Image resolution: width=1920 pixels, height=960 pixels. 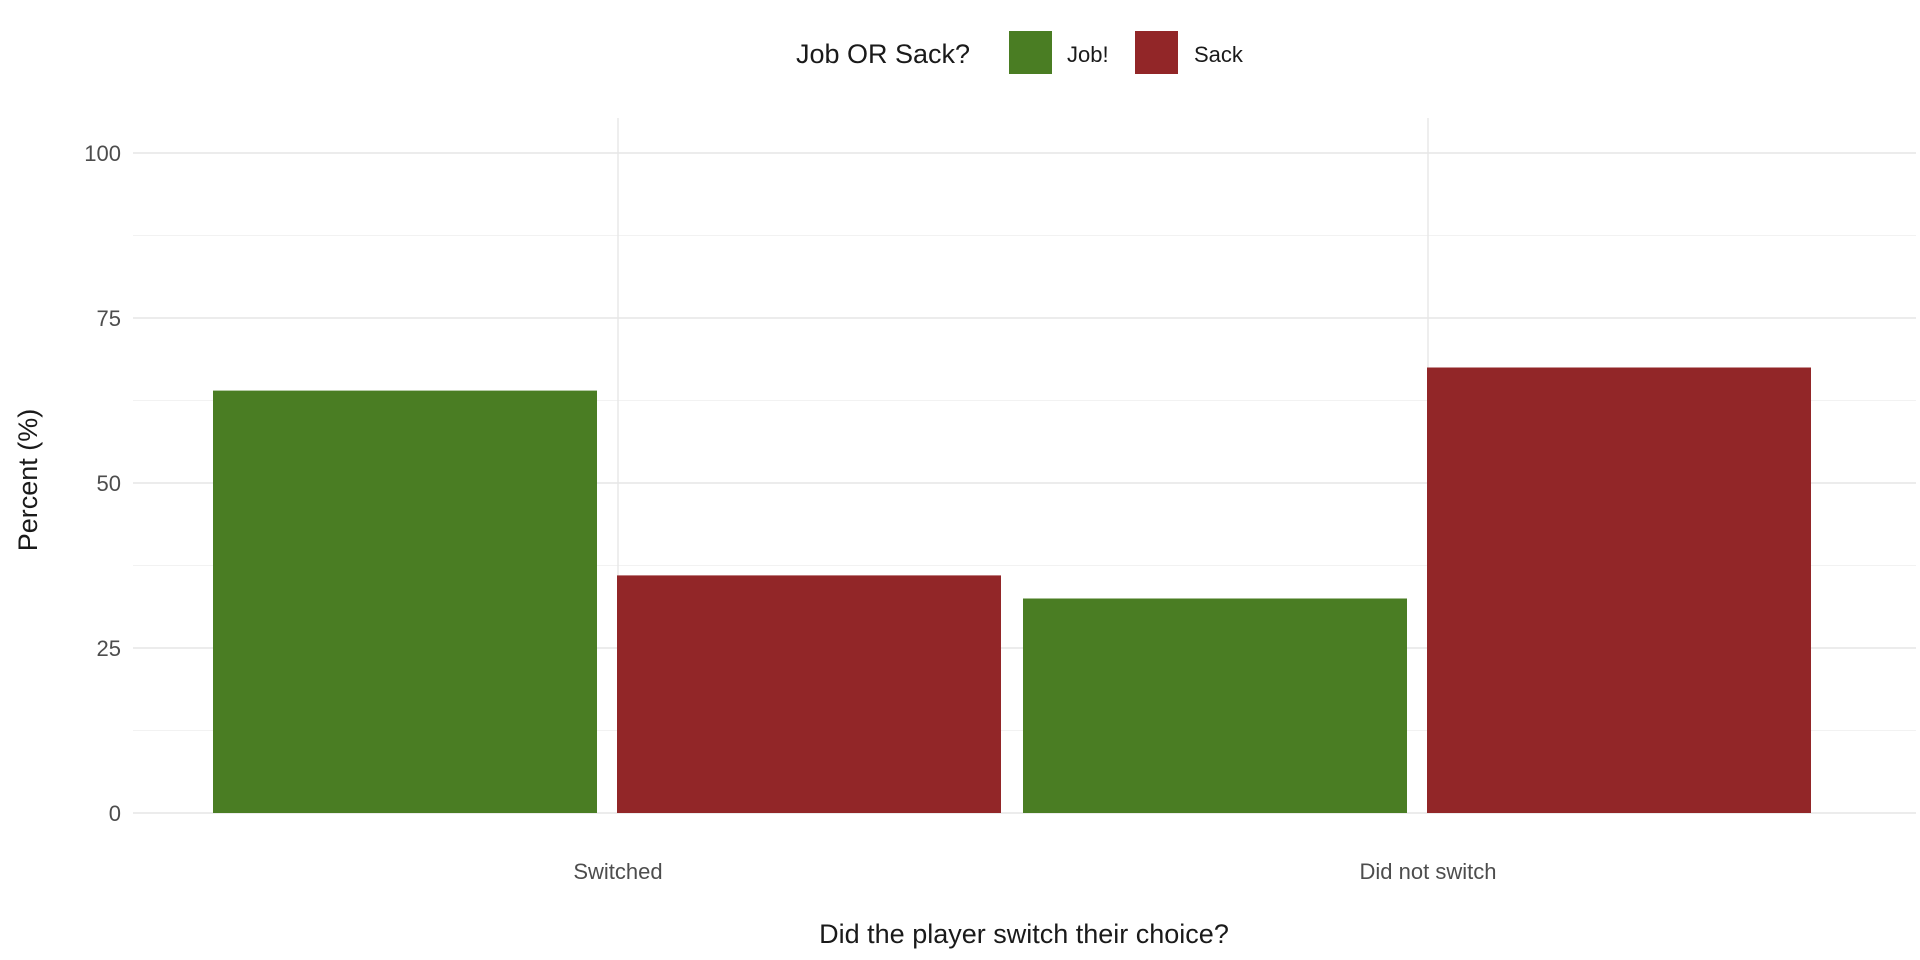 I want to click on y-tick-label: 25, so click(x=109, y=648).